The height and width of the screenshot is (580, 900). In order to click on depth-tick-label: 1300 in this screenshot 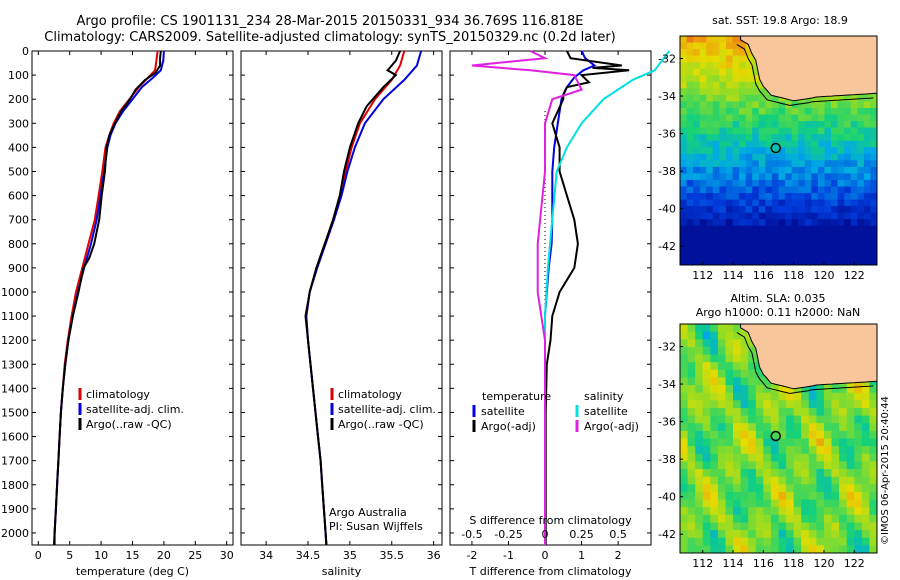, I will do `click(15, 364)`.